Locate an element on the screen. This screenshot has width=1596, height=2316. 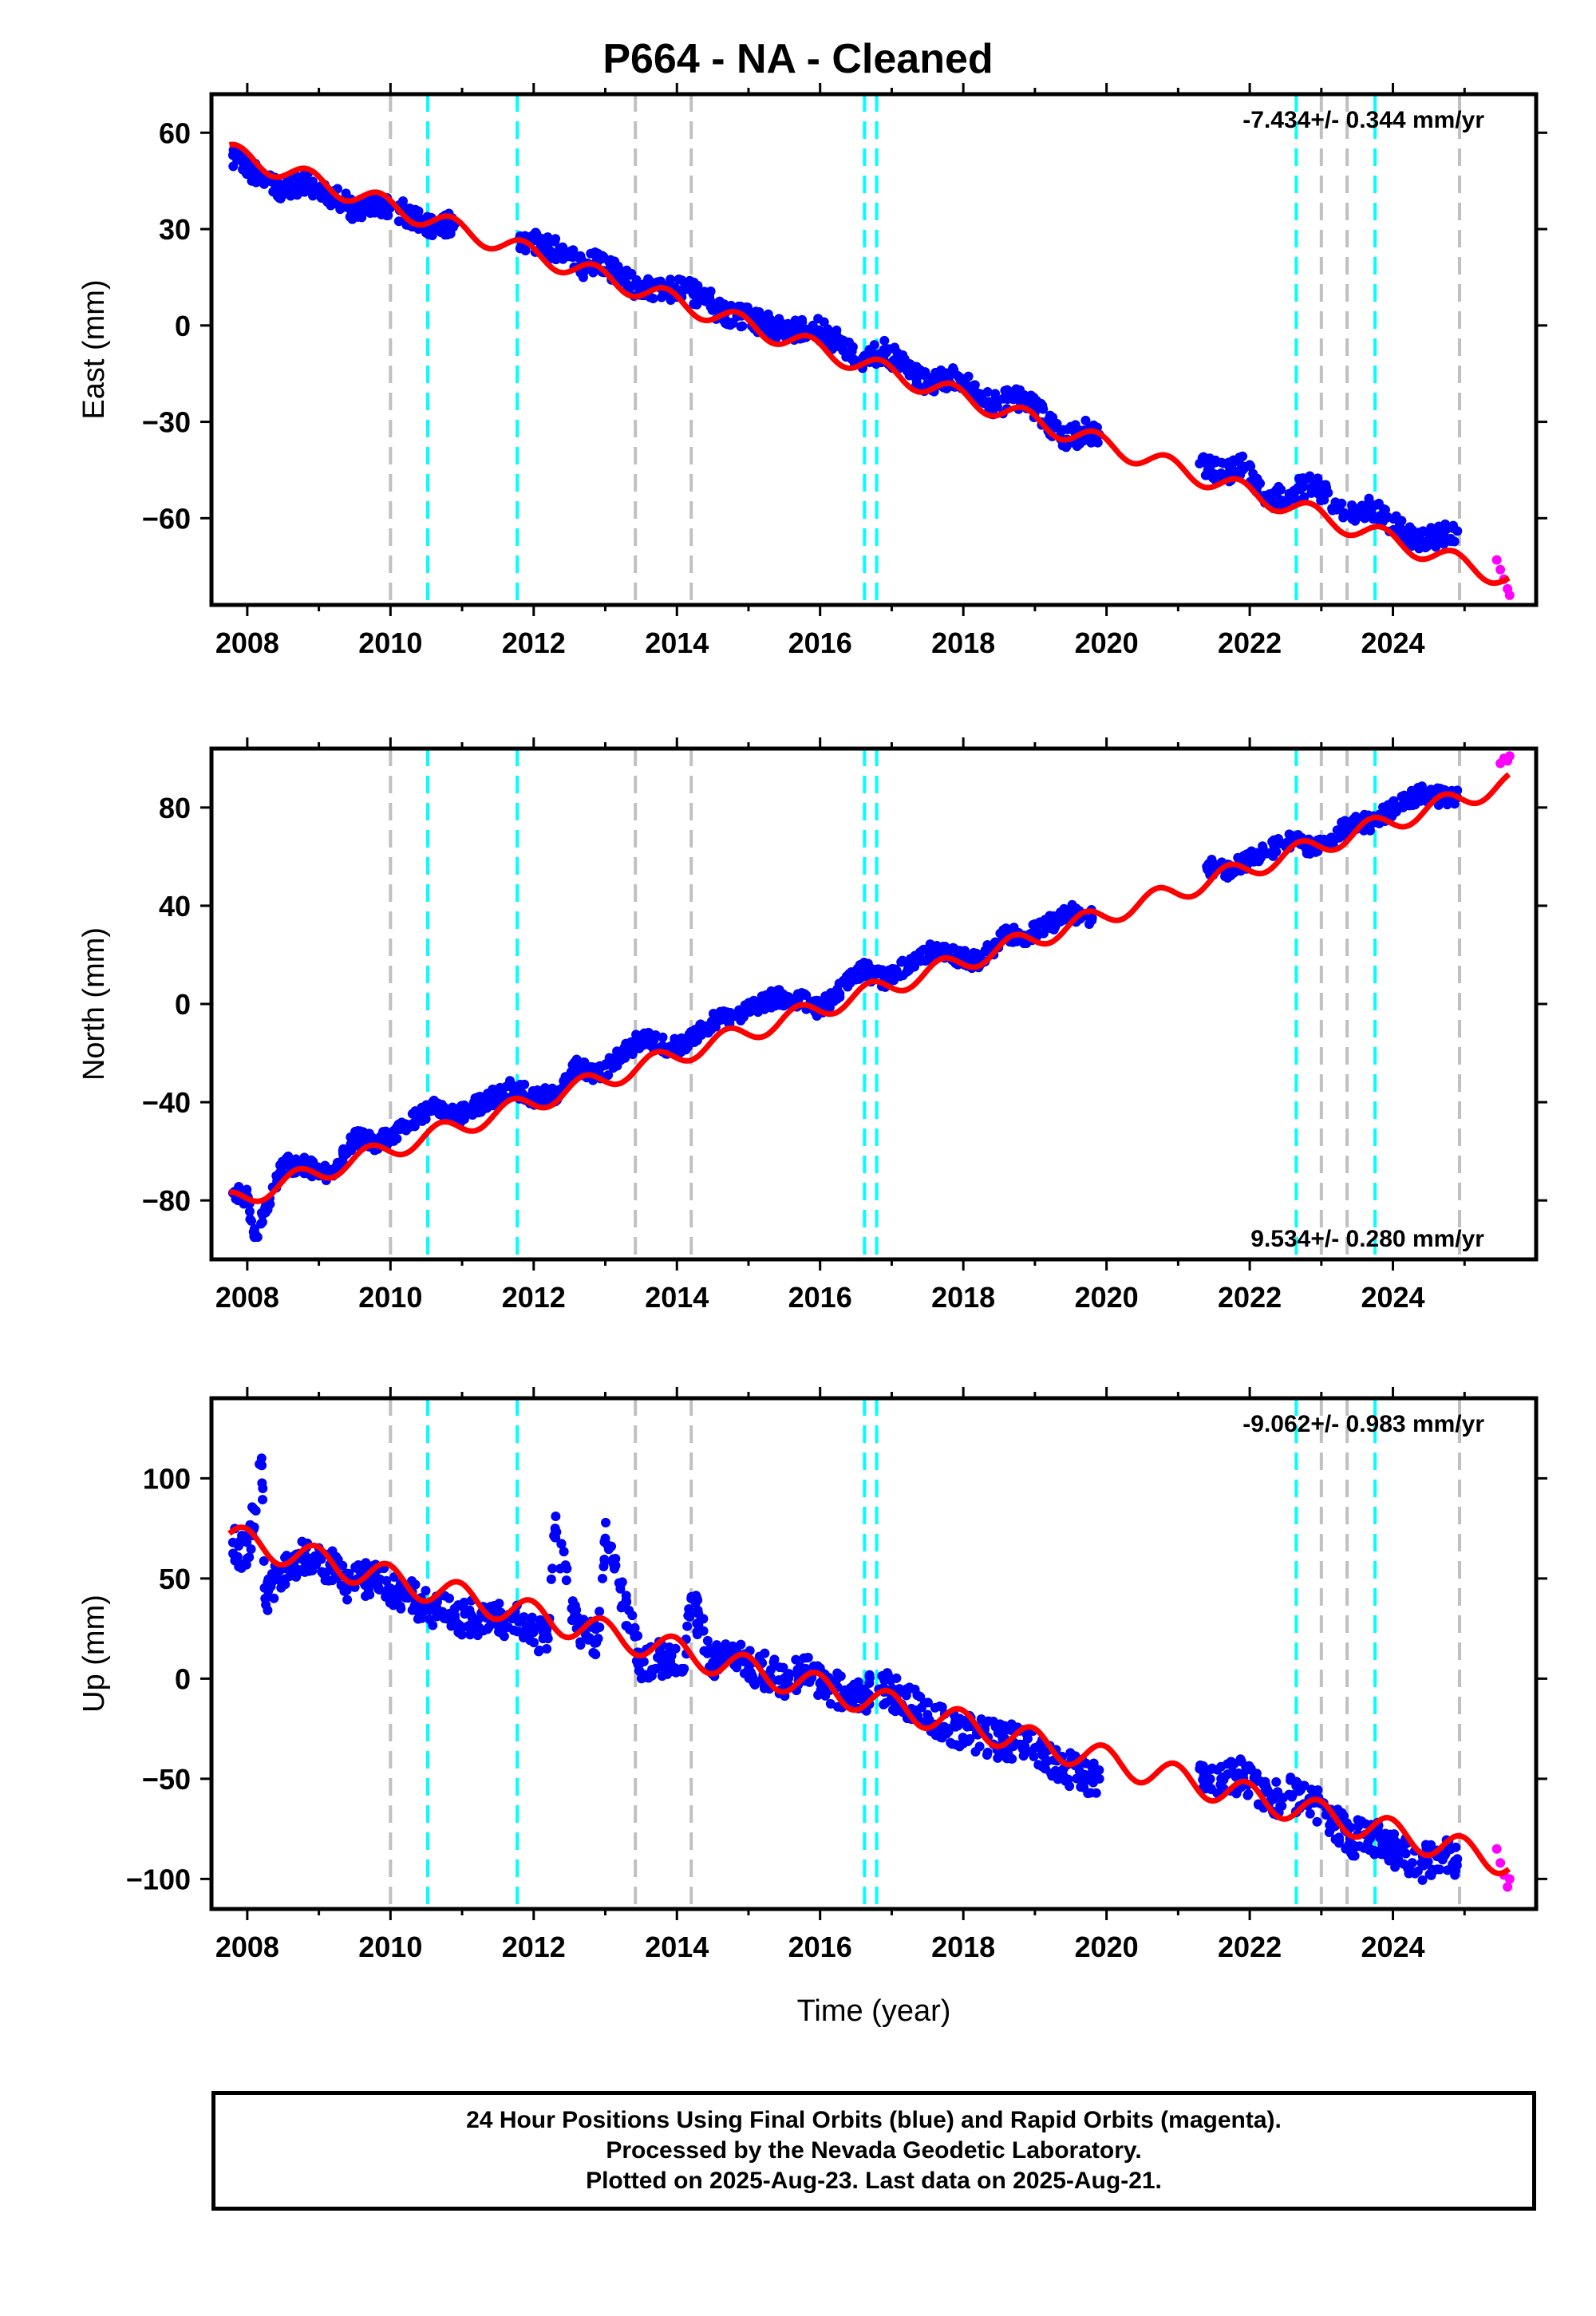
north-x-tick-label: 2024 is located at coordinates (1392, 1297).